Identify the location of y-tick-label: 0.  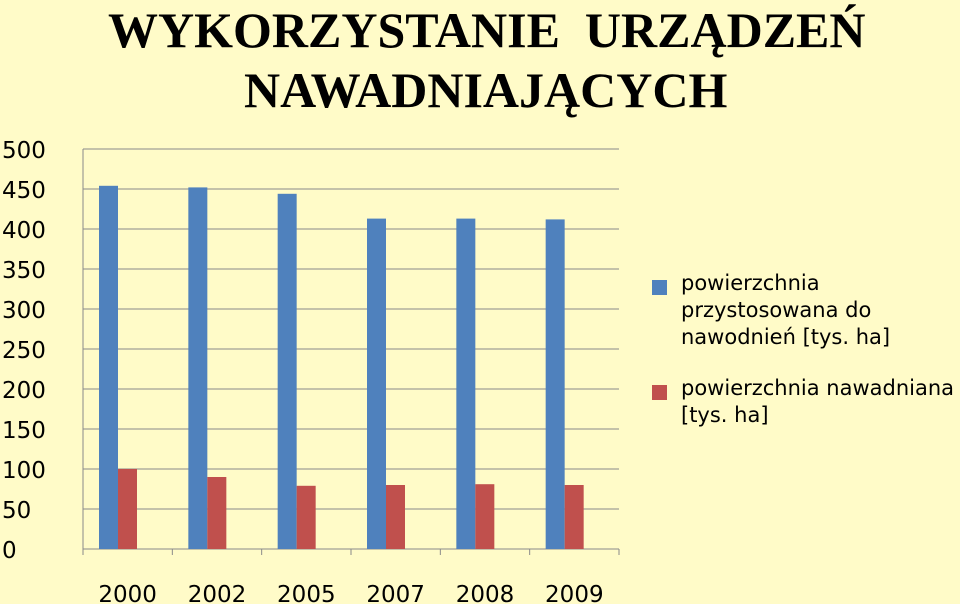
(9, 551).